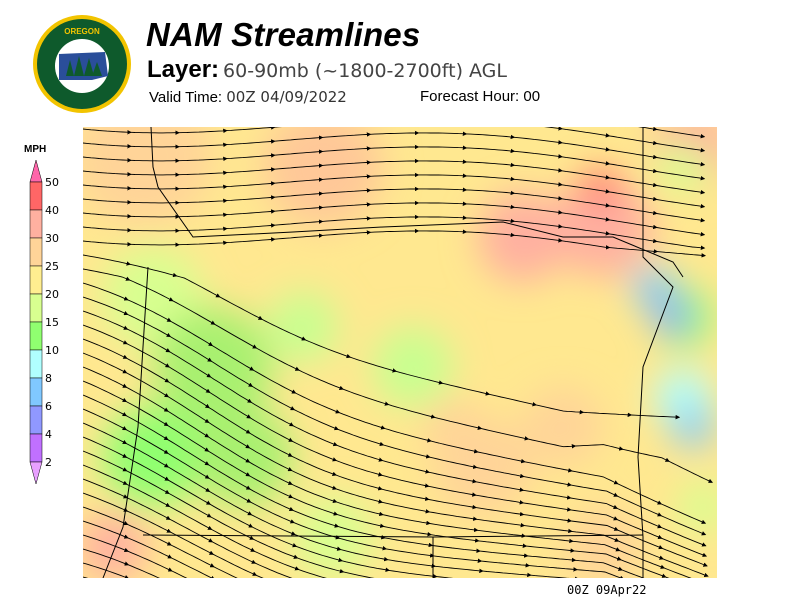 The image size is (800, 600). I want to click on color-legend: 50 40 30 25 20 15 10 8 6 4 2, so click(44, 322).